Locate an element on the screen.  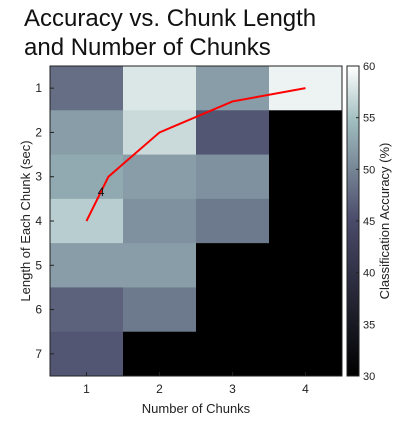
y-tick-label: 5 is located at coordinates (38, 265).